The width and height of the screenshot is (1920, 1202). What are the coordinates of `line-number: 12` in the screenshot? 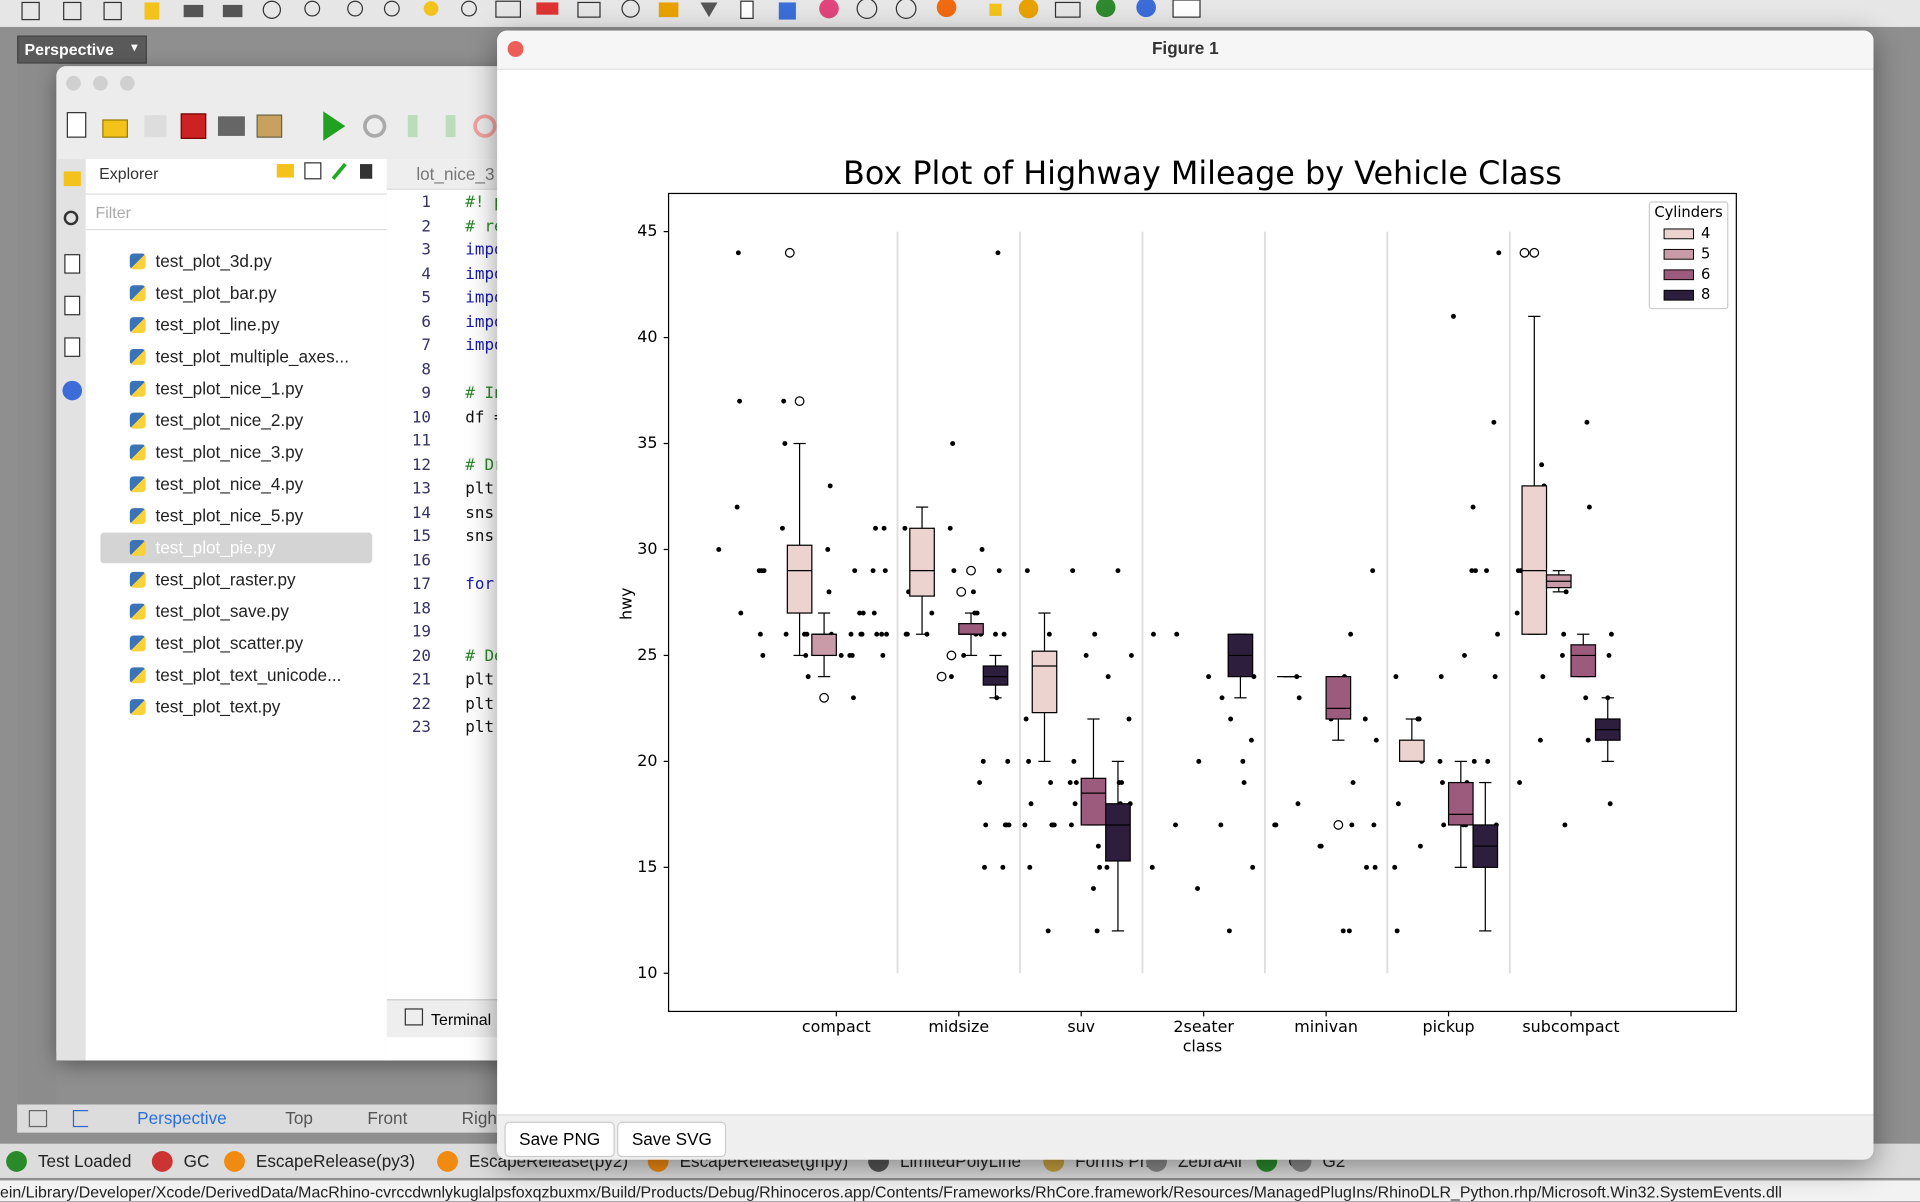 It's located at (421, 465).